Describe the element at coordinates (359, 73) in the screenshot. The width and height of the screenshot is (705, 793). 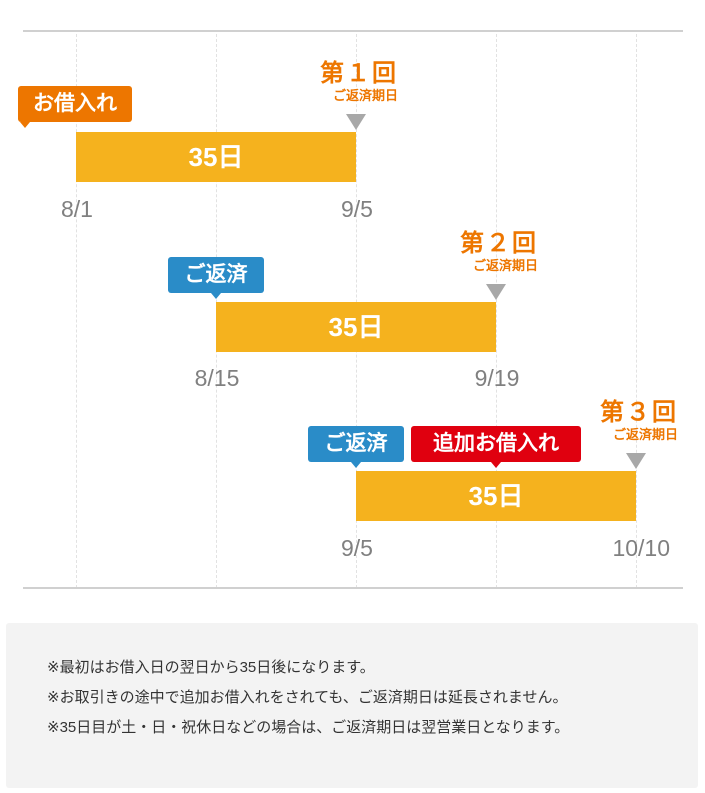
I see `due-round: 第１回` at that location.